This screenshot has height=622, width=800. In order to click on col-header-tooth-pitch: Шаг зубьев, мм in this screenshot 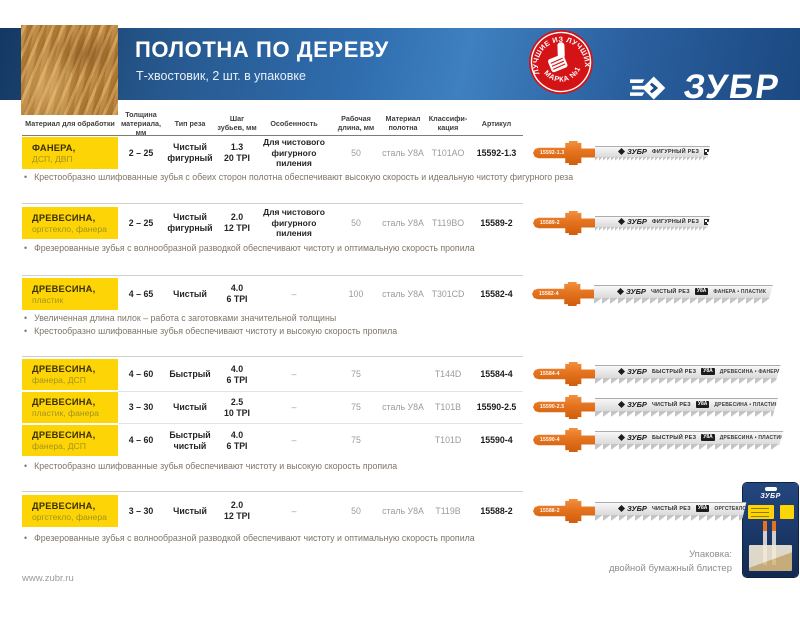, I will do `click(237, 123)`.